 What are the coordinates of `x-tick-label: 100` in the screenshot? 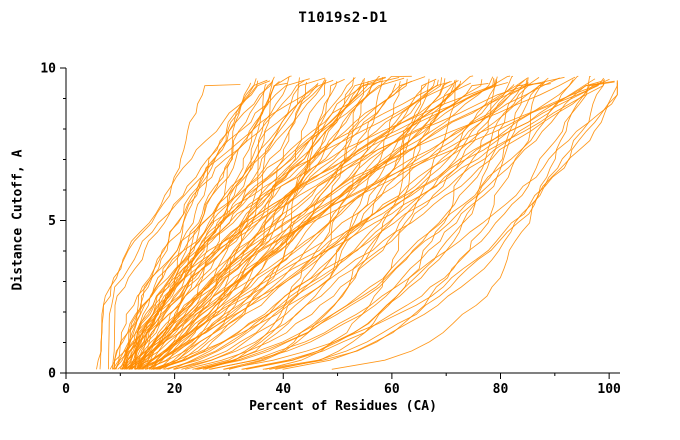 It's located at (609, 389).